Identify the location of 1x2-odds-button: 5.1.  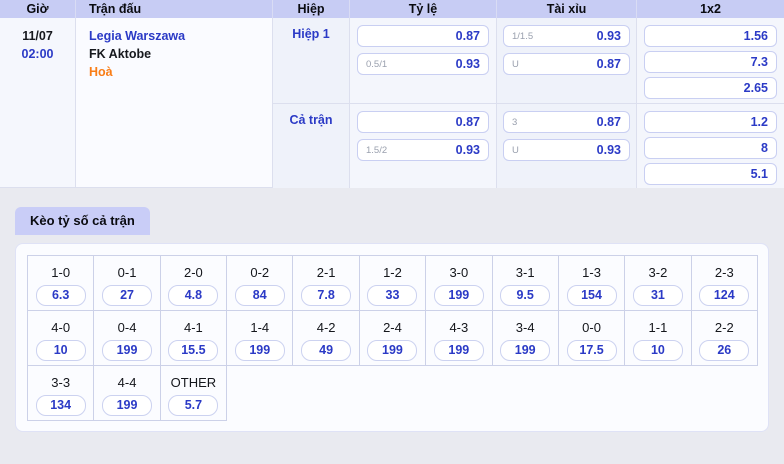
(710, 174).